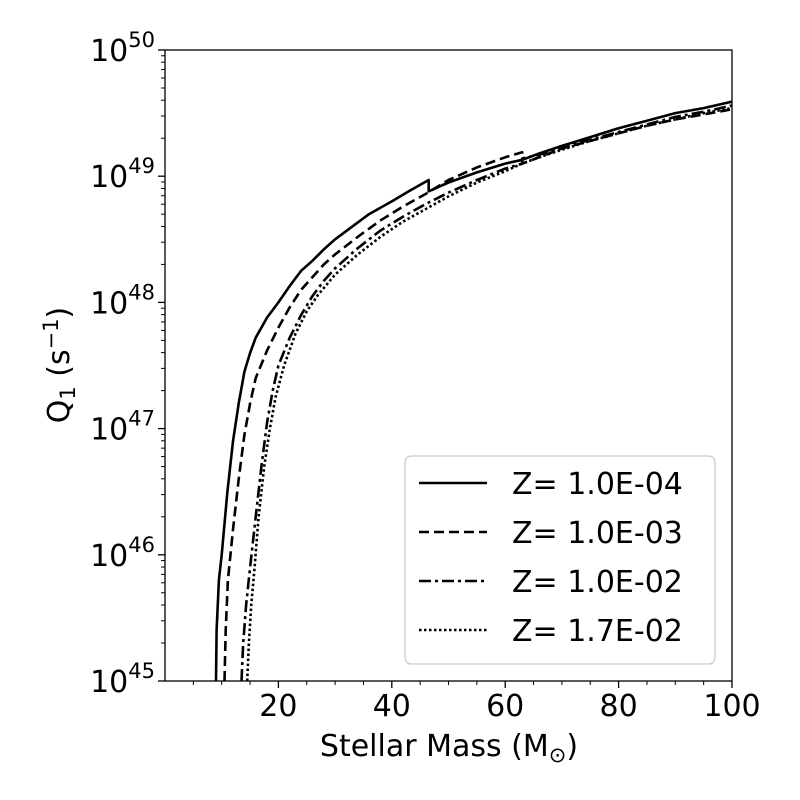  I want to click on x-axis-label-subscript: ⊙, so click(558, 755).